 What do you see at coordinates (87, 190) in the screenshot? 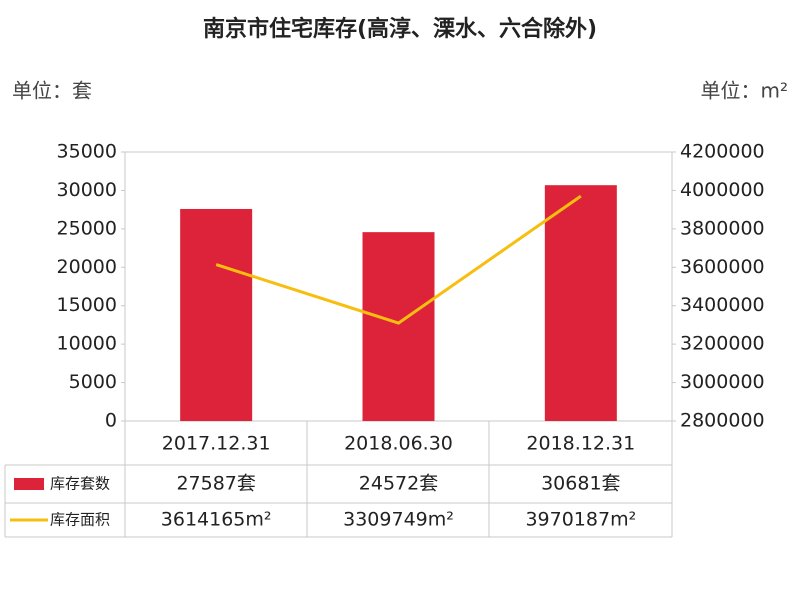
I see `y-tick-label: 30000` at bounding box center [87, 190].